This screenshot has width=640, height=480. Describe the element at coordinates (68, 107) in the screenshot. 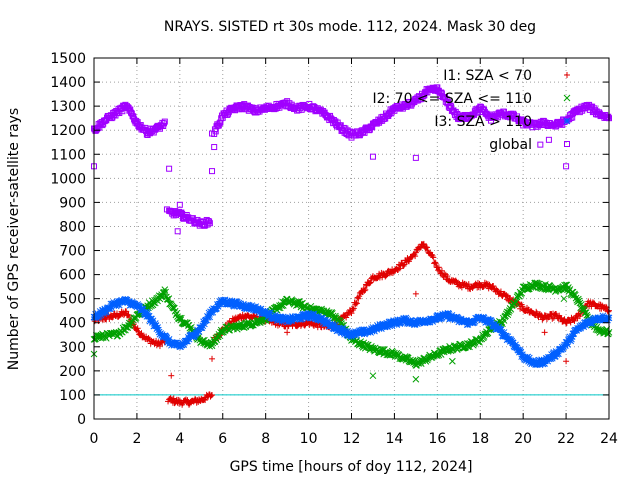

I see `y-tick-label: 1300` at that location.